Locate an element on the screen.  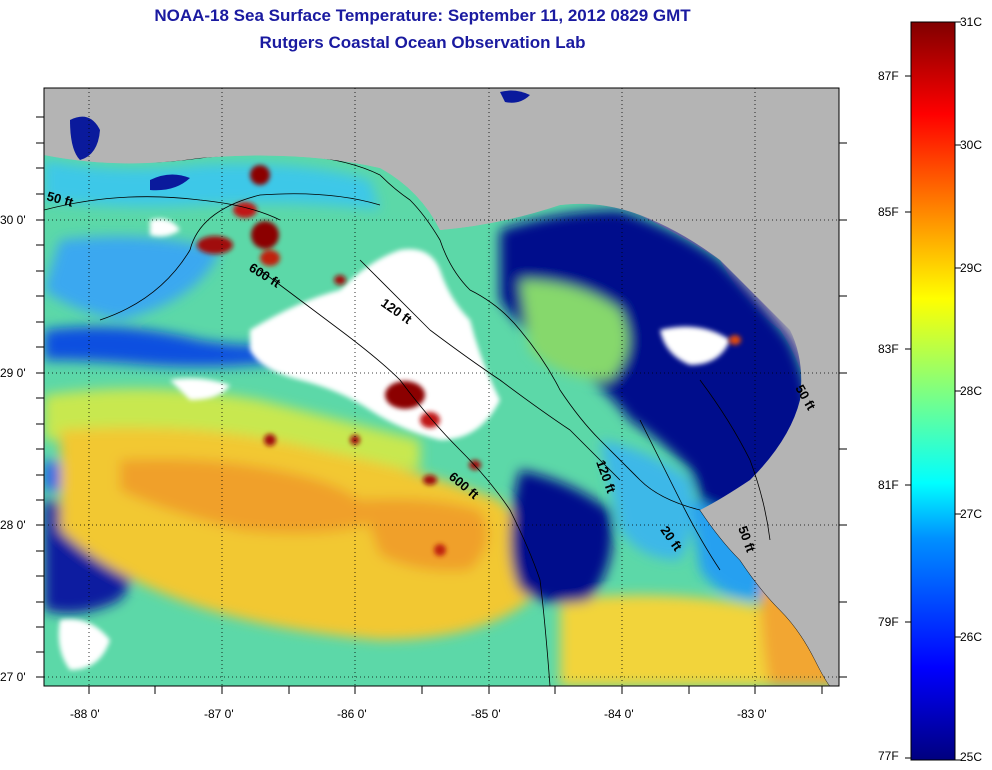
colorbar-celsius-label: 28C is located at coordinates (971, 391).